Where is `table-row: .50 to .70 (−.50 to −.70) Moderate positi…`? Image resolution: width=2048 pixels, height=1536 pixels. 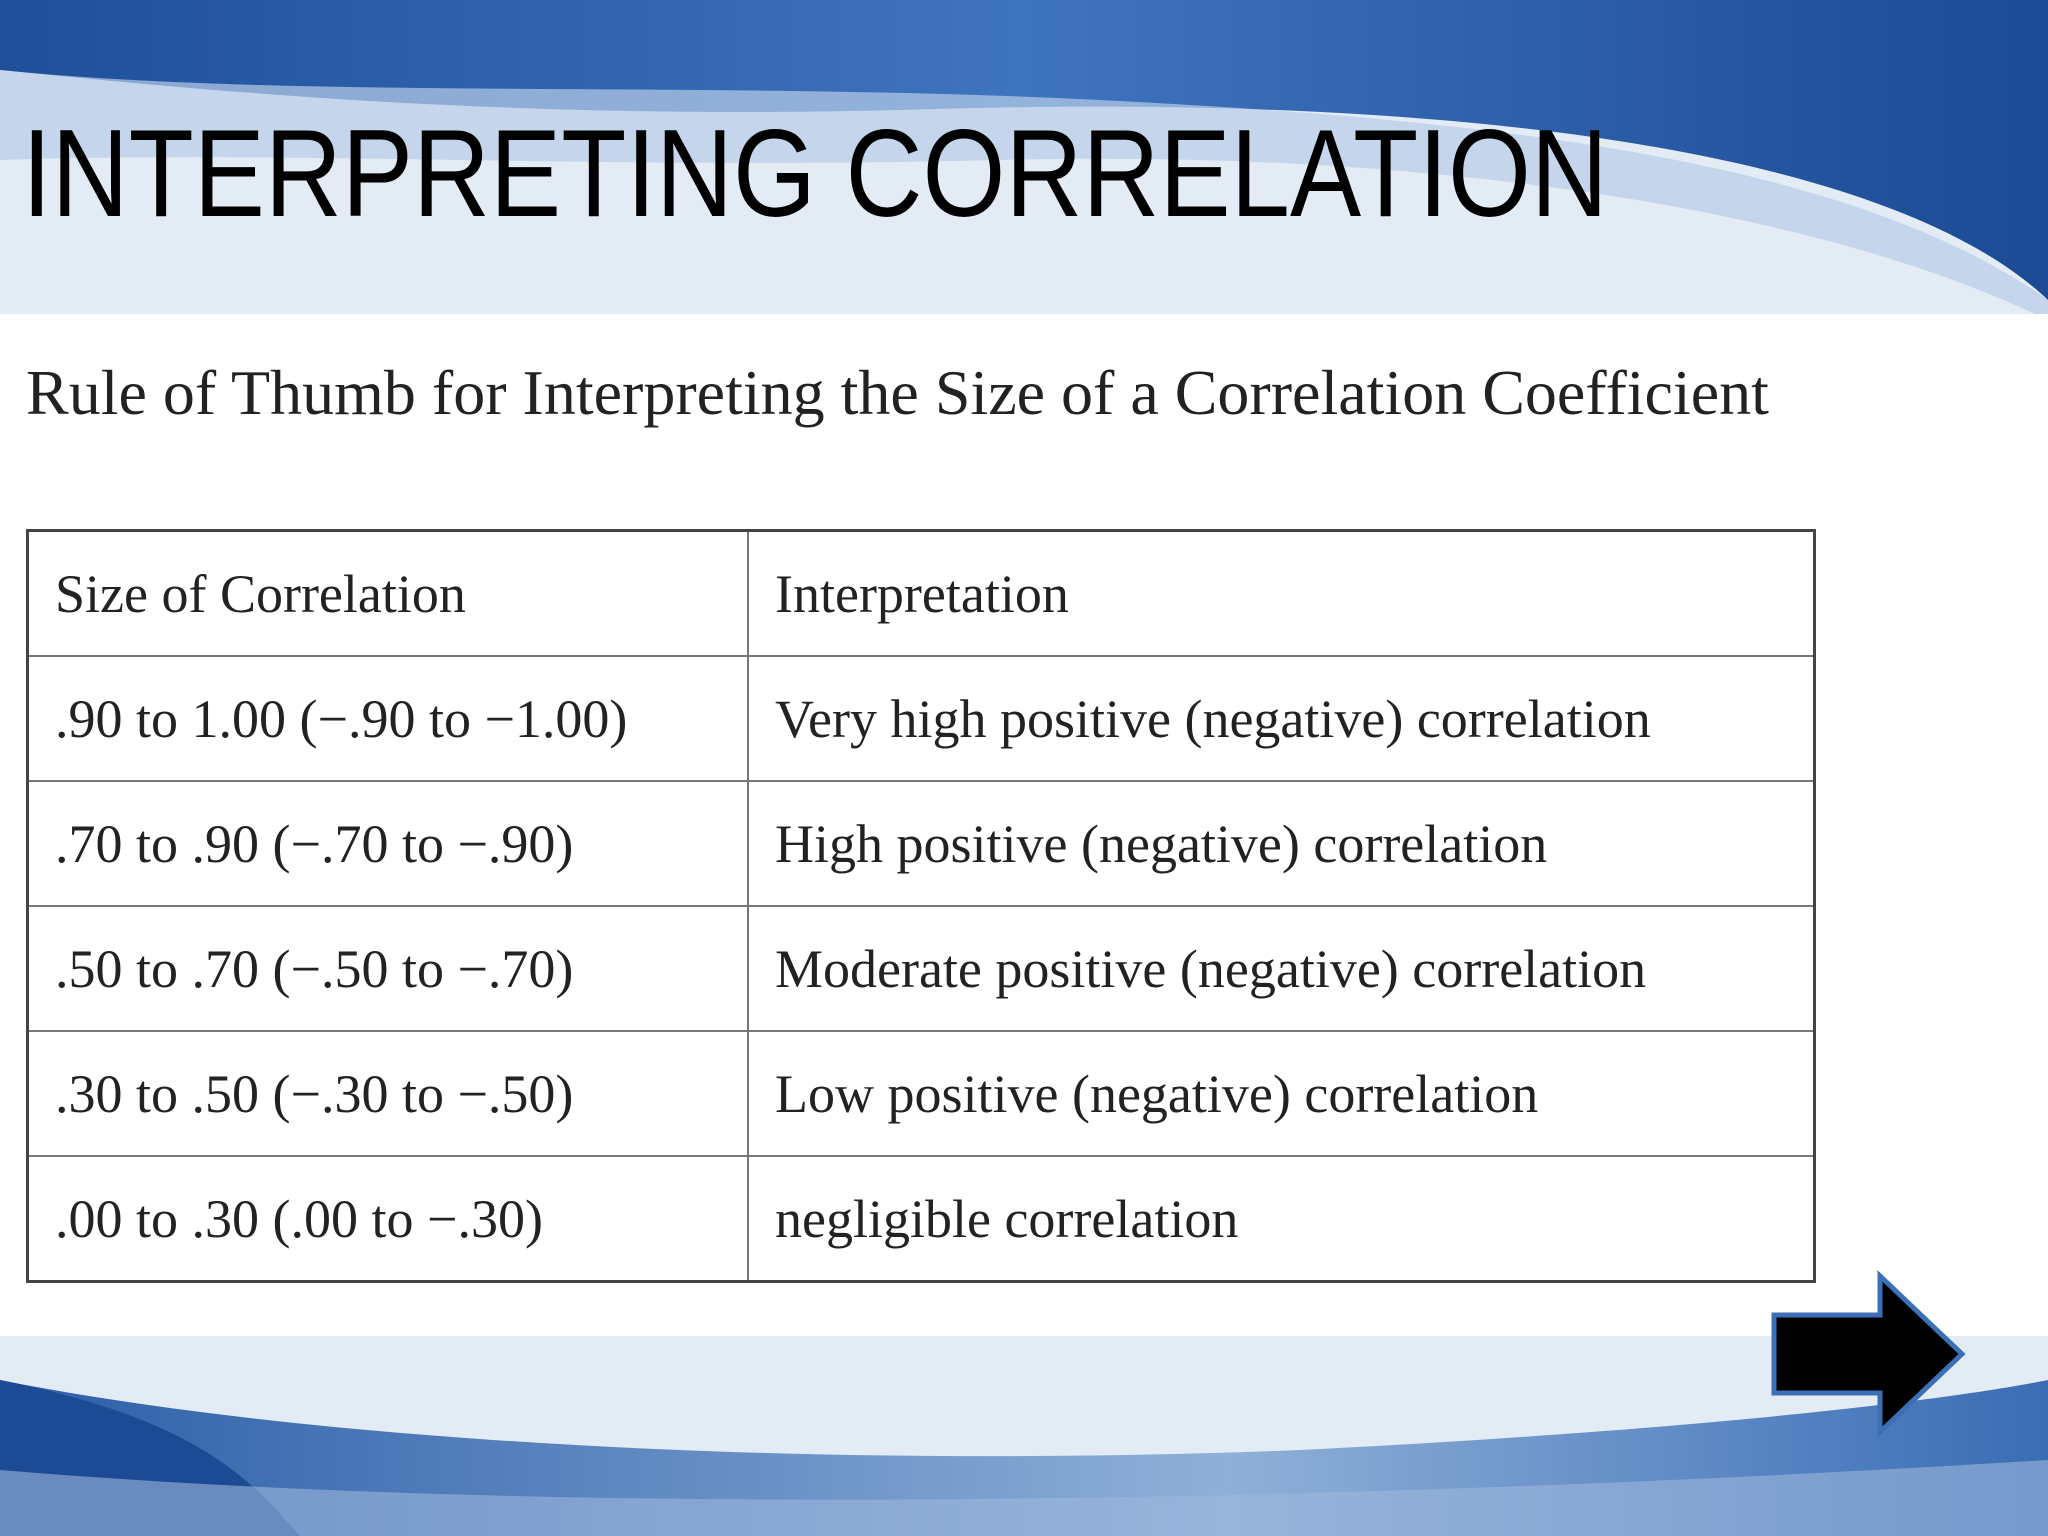
table-row: .50 to .70 (−.50 to −.70) Moderate positi… is located at coordinates (921, 968).